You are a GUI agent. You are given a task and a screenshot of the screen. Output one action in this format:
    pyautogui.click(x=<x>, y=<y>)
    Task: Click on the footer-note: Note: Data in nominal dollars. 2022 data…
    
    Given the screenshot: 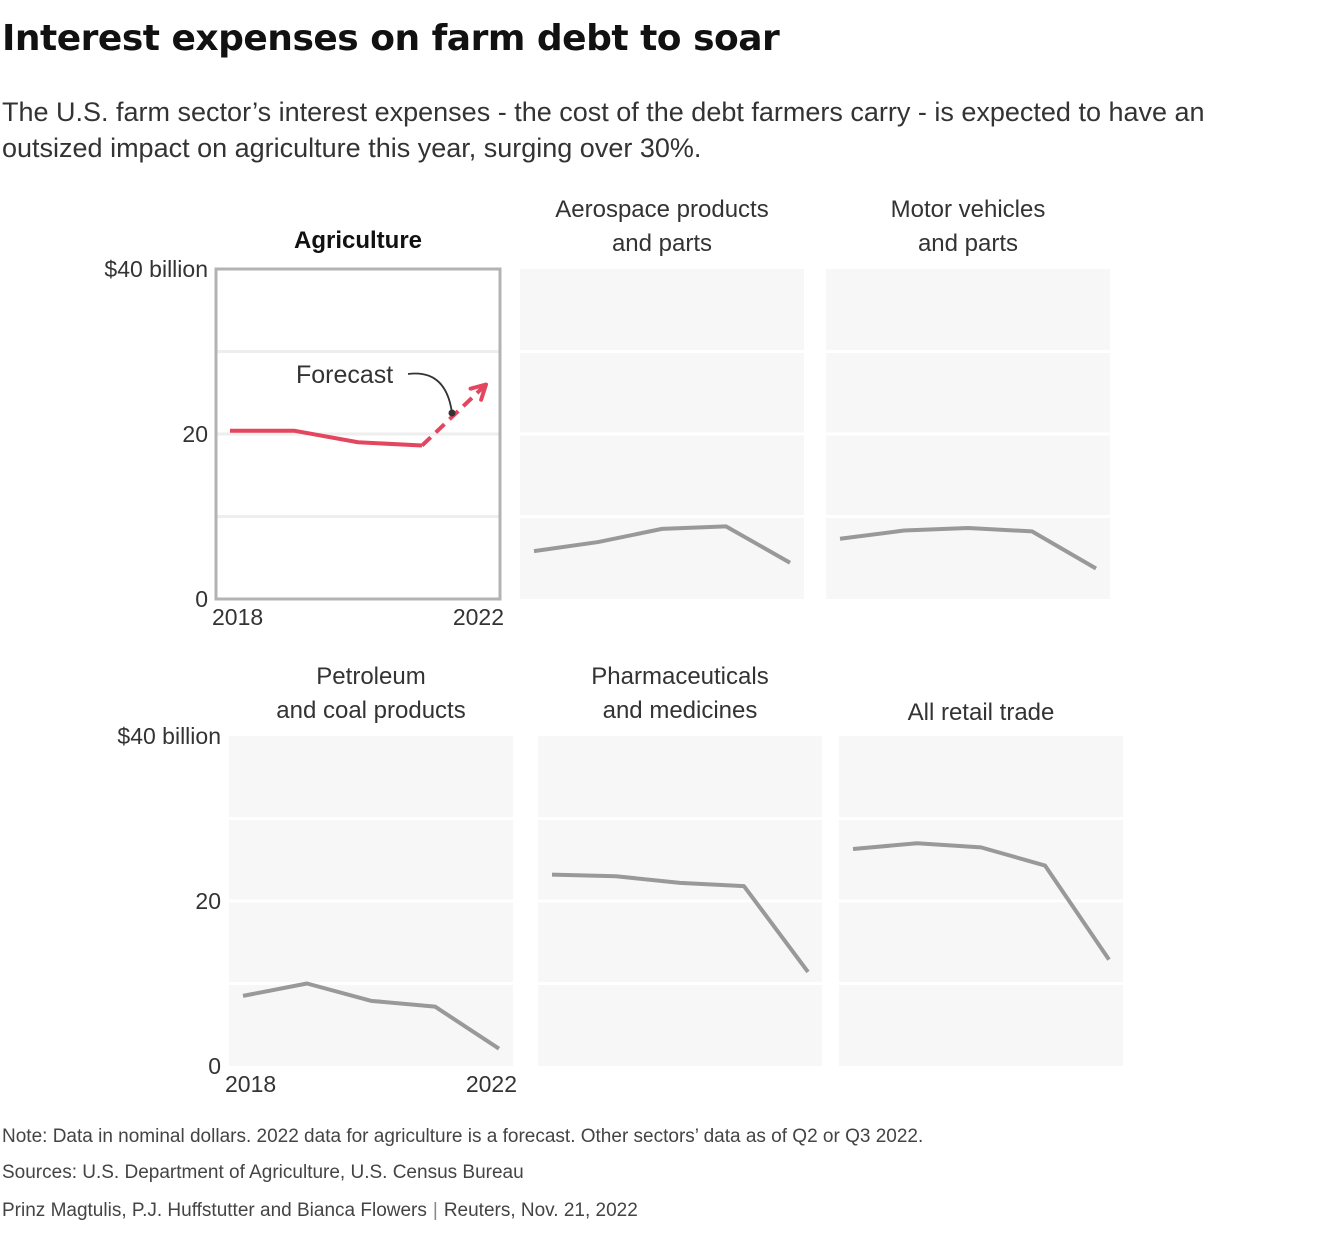 What is the action you would take?
    pyautogui.click(x=463, y=1136)
    